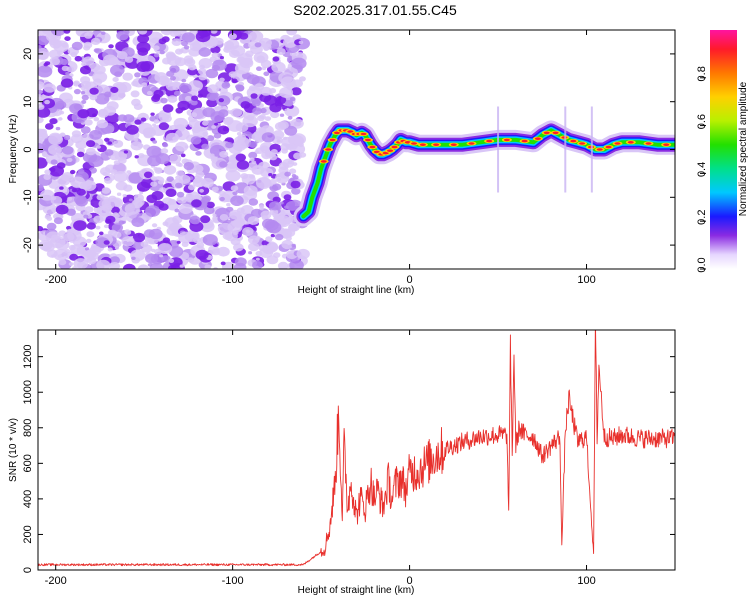  I want to click on y-tick-label: -20, so click(28, 245).